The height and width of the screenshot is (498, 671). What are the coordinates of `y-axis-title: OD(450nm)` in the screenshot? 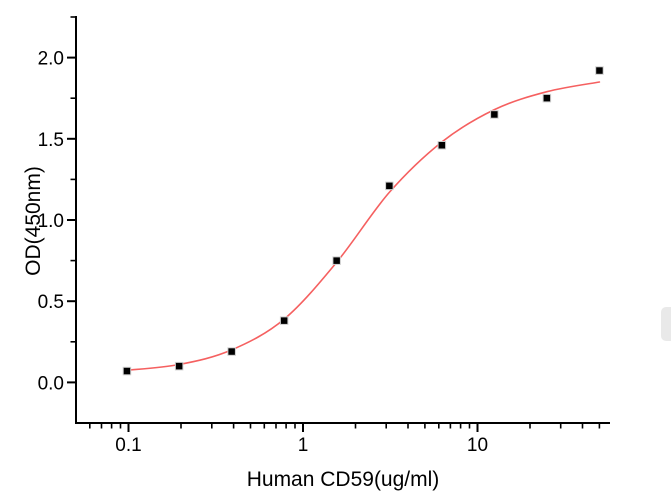 It's located at (33, 221).